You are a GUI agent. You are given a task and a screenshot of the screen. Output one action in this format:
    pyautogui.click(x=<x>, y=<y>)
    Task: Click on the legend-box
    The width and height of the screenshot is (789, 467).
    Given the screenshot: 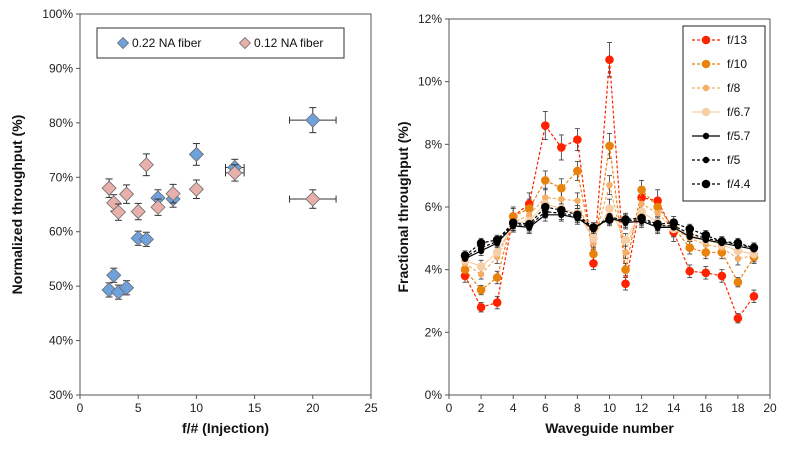 What is the action you would take?
    pyautogui.click(x=220, y=43)
    